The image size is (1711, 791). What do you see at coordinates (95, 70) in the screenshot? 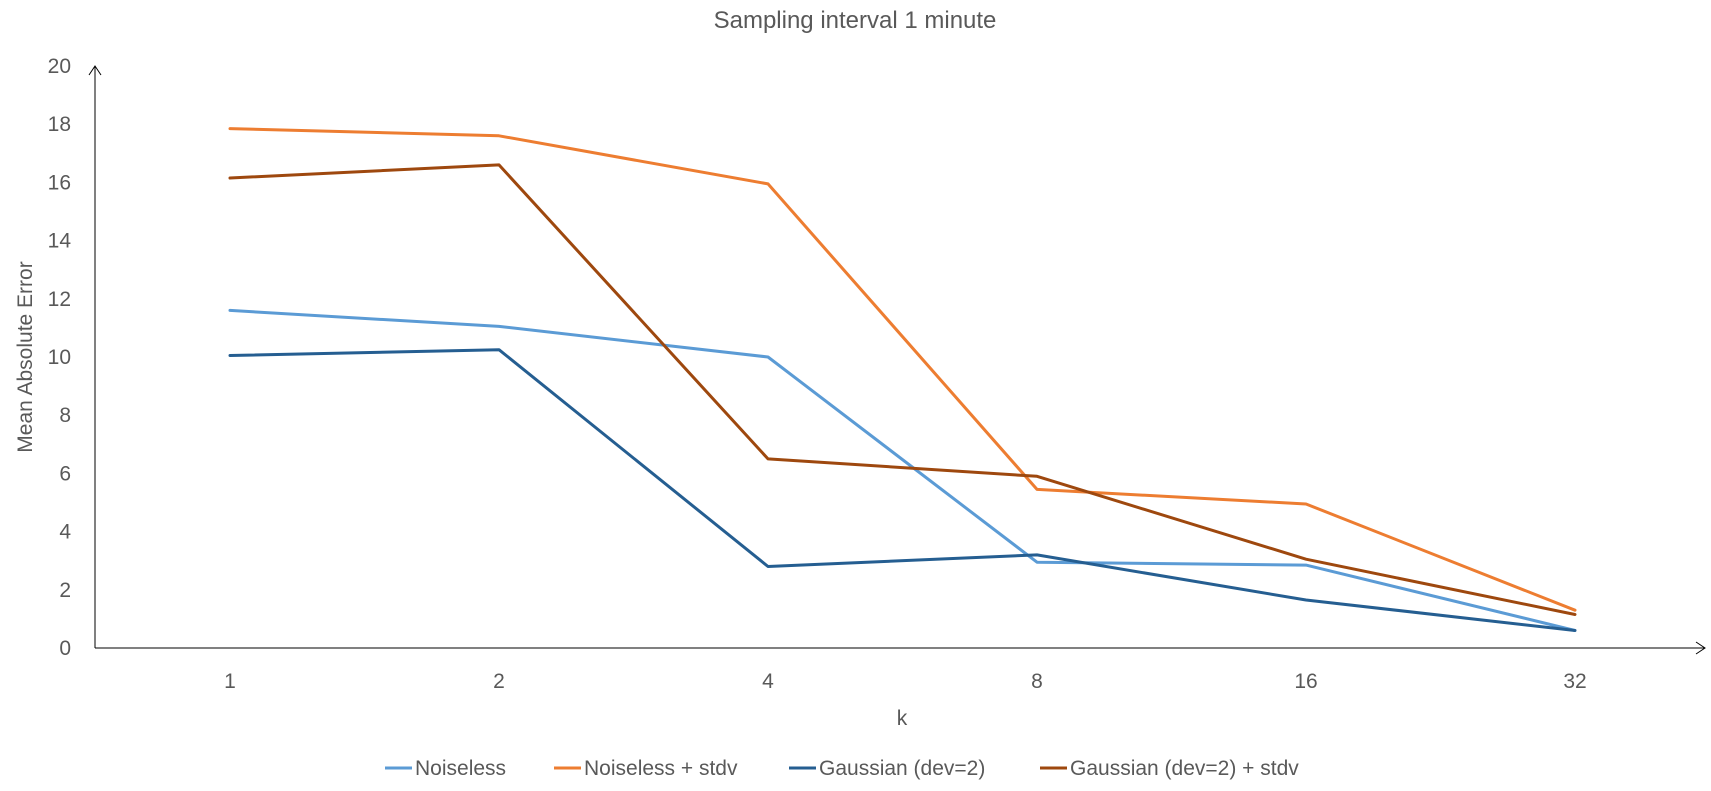
I see `y-axis-arrow` at bounding box center [95, 70].